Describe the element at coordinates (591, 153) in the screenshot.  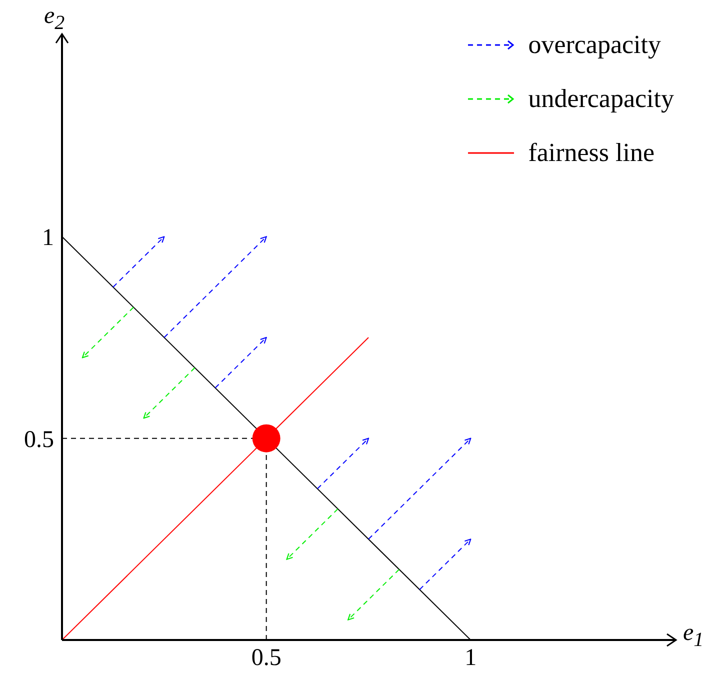
I see `legend-label: fairness line` at that location.